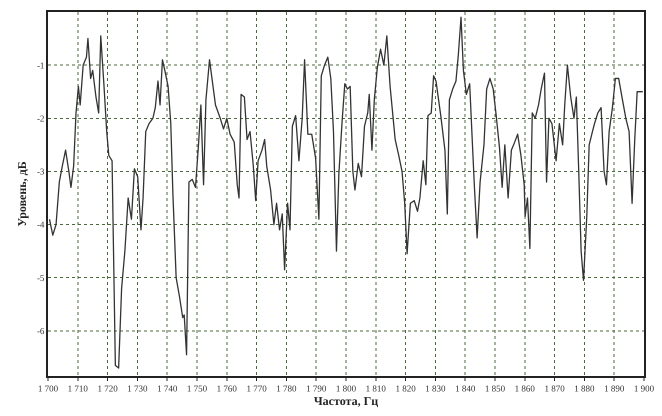  What do you see at coordinates (40, 118) in the screenshot?
I see `y-tick-label: -2` at bounding box center [40, 118].